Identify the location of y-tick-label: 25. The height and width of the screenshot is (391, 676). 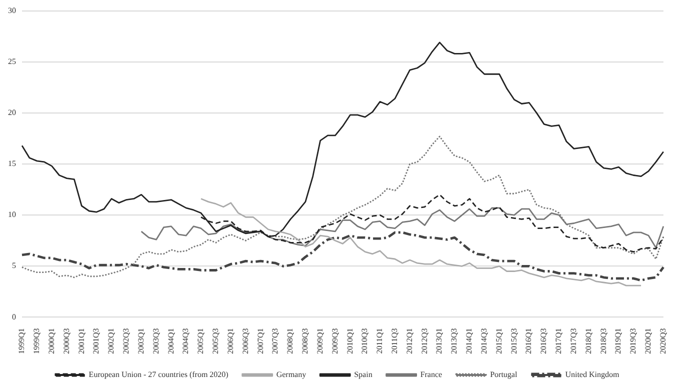
(12, 61).